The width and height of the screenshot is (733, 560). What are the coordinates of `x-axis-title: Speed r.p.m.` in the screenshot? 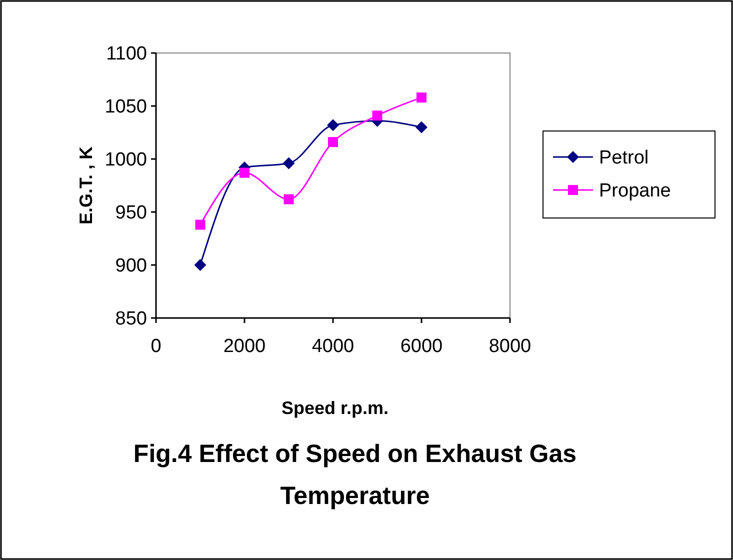 It's located at (335, 408).